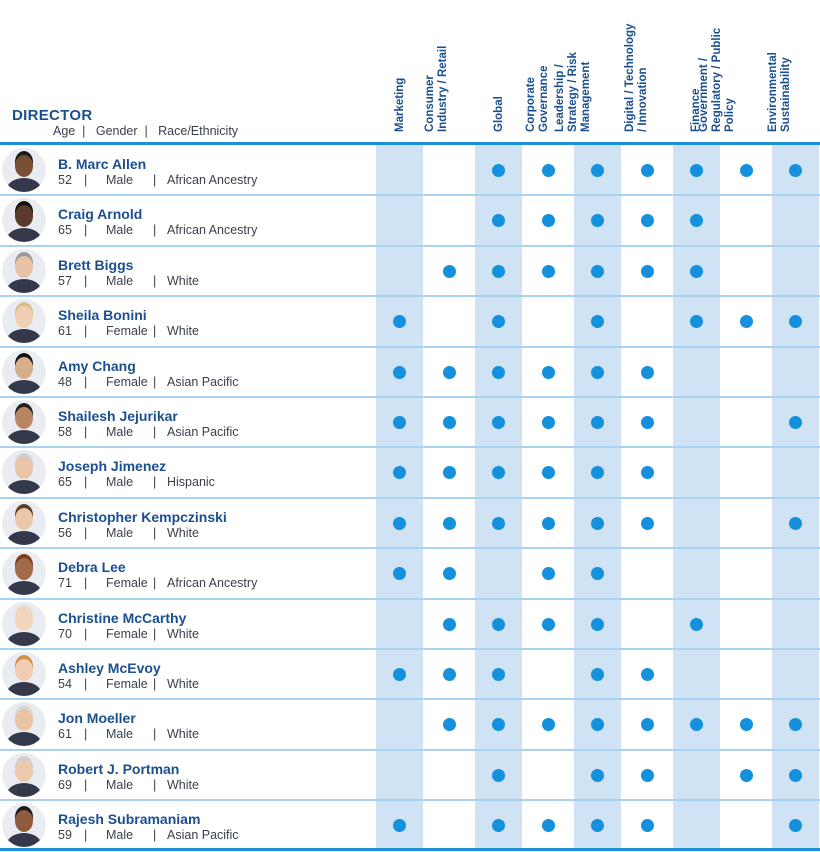  I want to click on director-name: Joseph Jimenez, so click(112, 466).